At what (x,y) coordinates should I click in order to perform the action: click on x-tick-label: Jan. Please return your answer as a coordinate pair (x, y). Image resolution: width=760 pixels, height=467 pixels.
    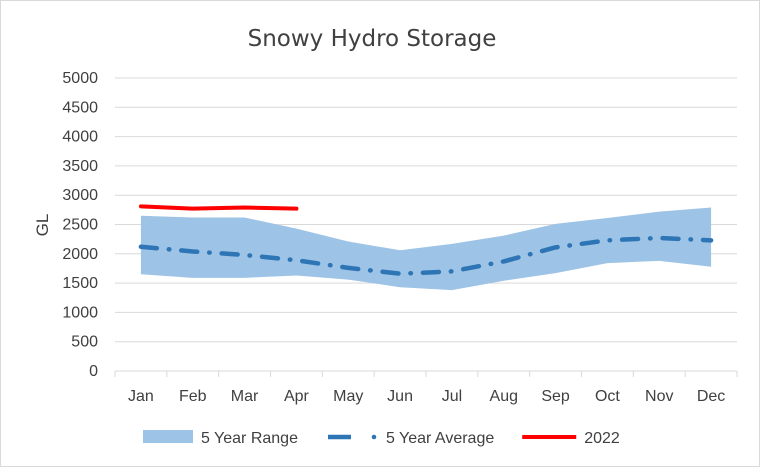
    Looking at the image, I should click on (141, 396).